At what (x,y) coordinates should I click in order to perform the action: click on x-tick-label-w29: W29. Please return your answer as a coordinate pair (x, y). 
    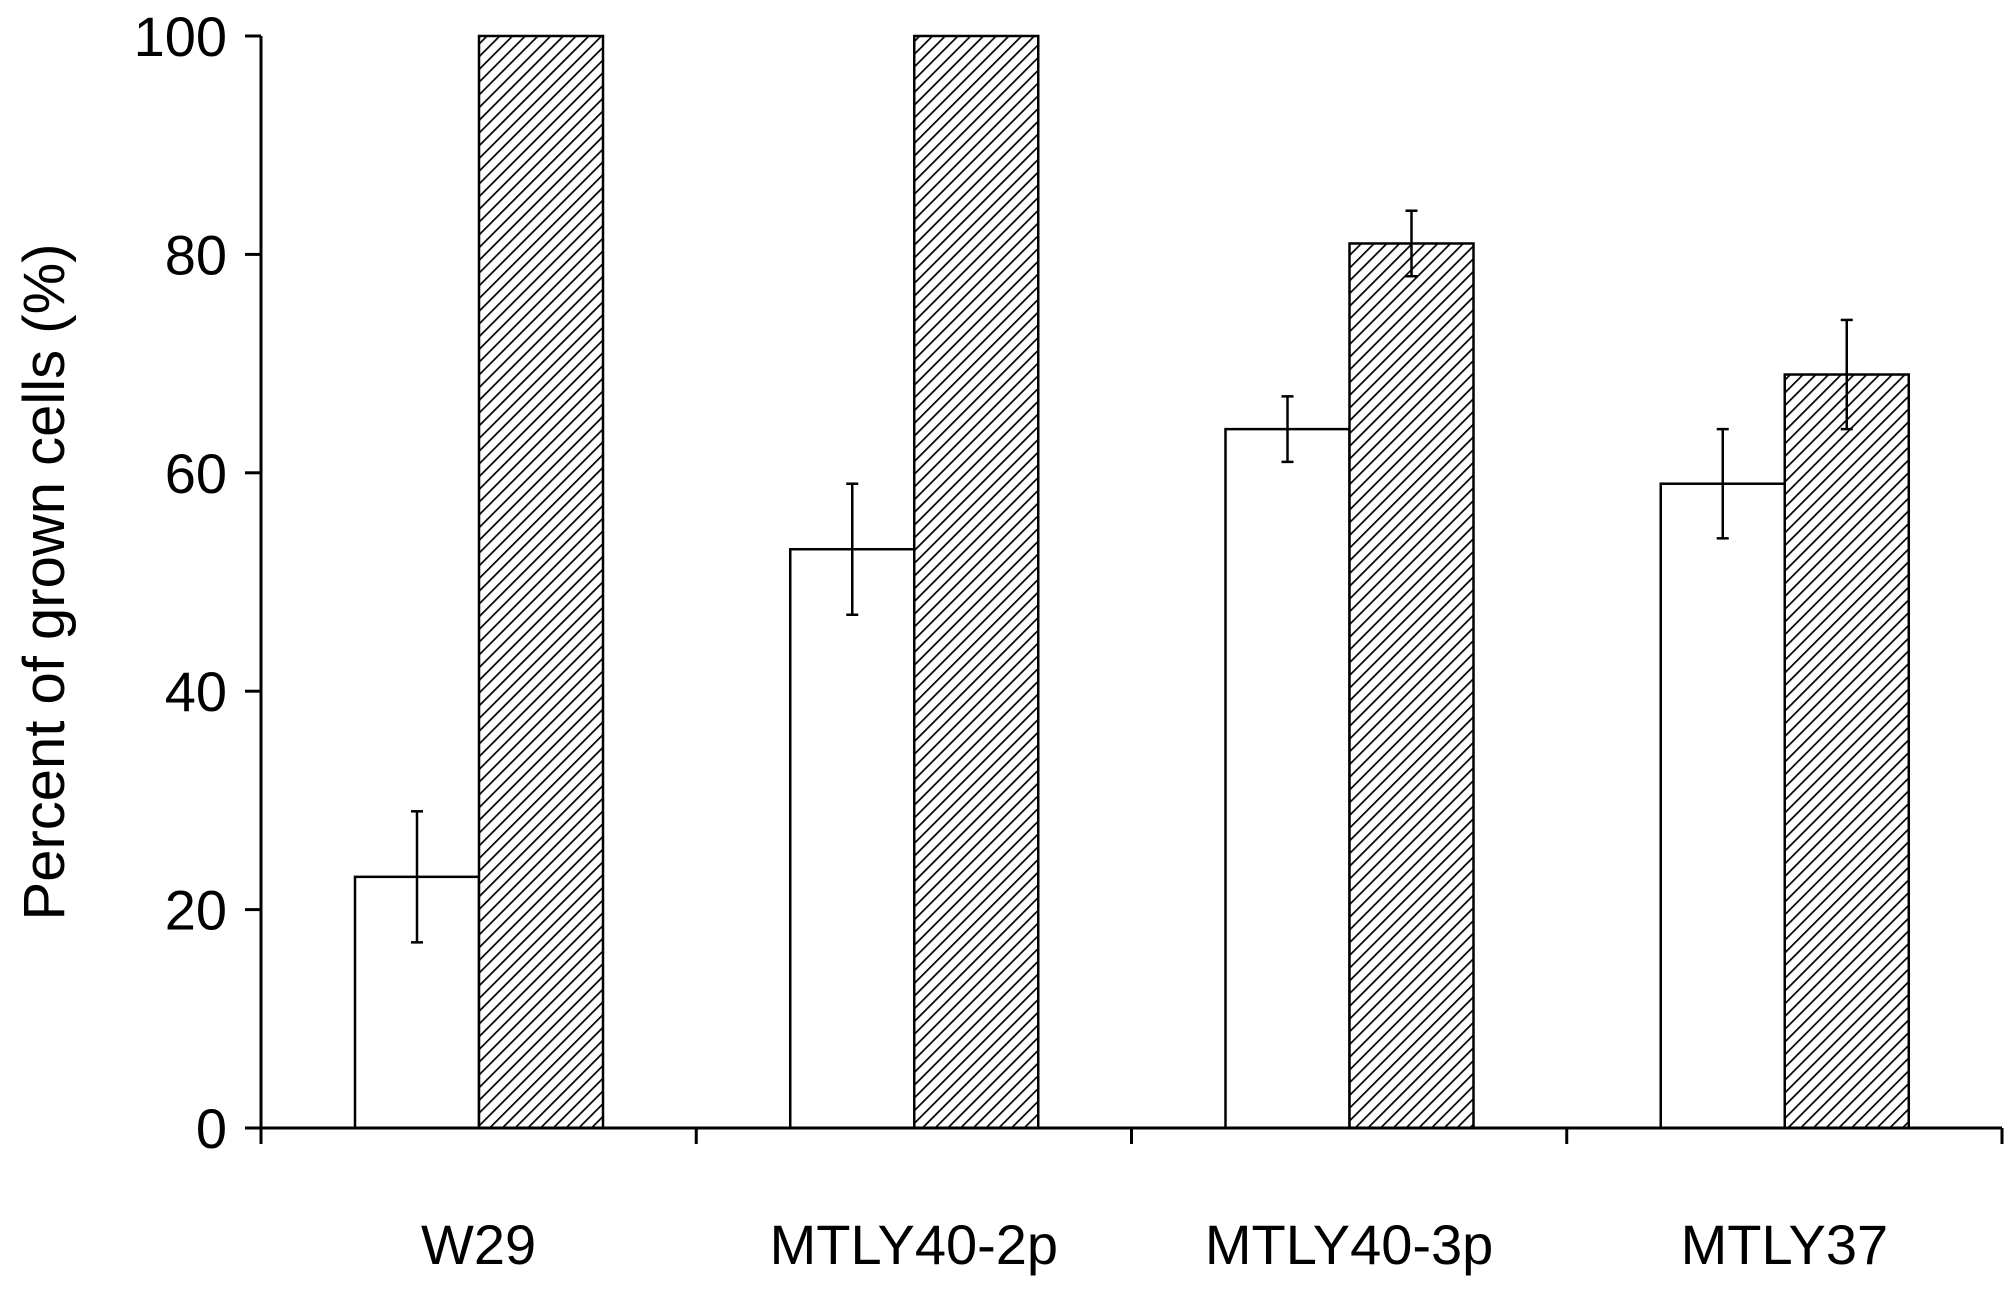
    Looking at the image, I should click on (478, 1244).